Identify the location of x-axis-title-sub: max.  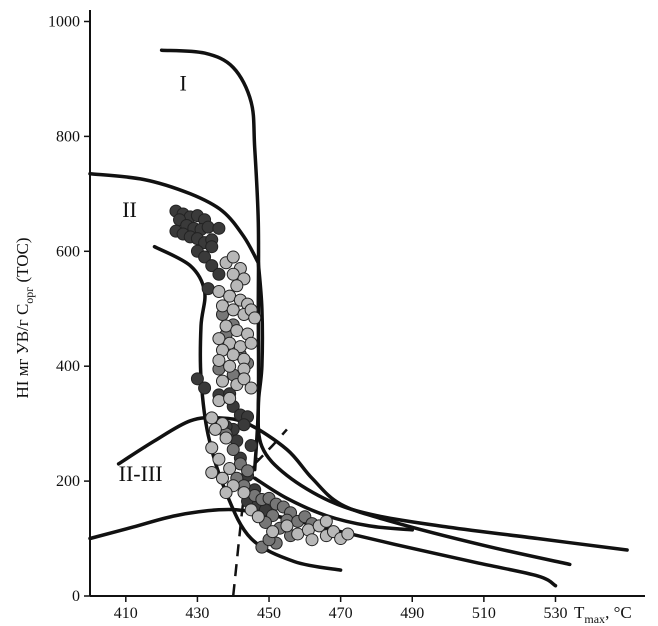
(594, 619).